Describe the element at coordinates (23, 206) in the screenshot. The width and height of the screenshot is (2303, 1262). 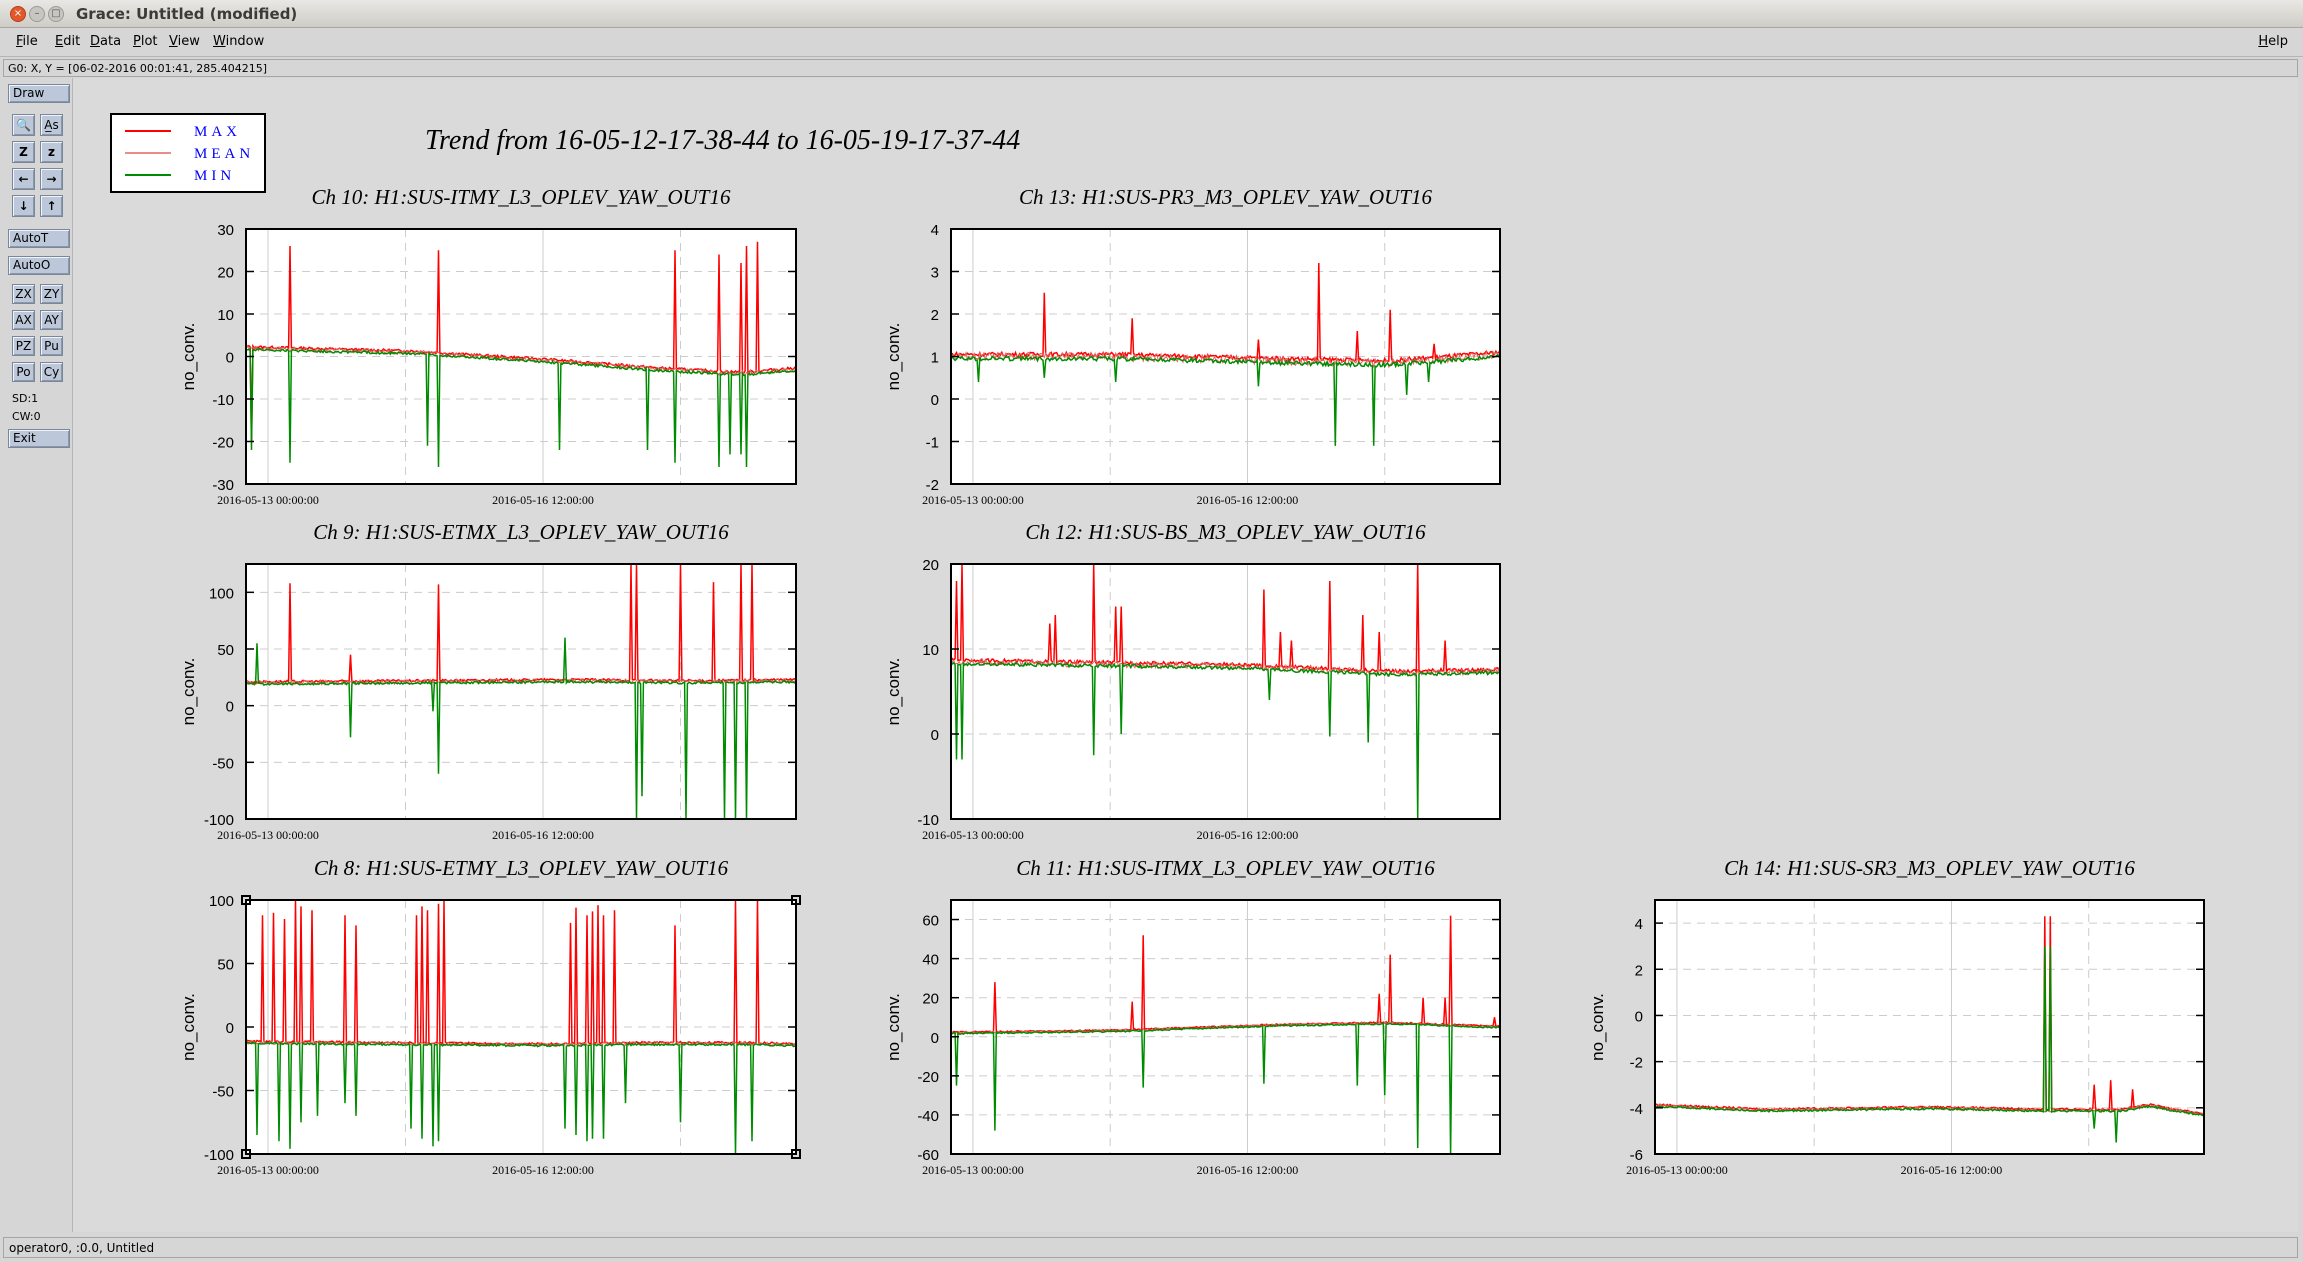
I see `arrow-down-icon: ↓` at that location.